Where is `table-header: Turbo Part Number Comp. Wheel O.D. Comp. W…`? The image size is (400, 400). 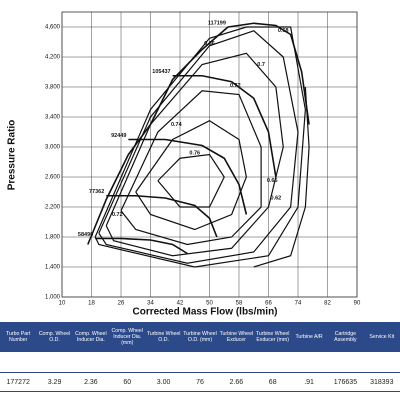
table-header: Turbo Part Number Comp. Wheel O.D. Comp. W… is located at coordinates (200, 337).